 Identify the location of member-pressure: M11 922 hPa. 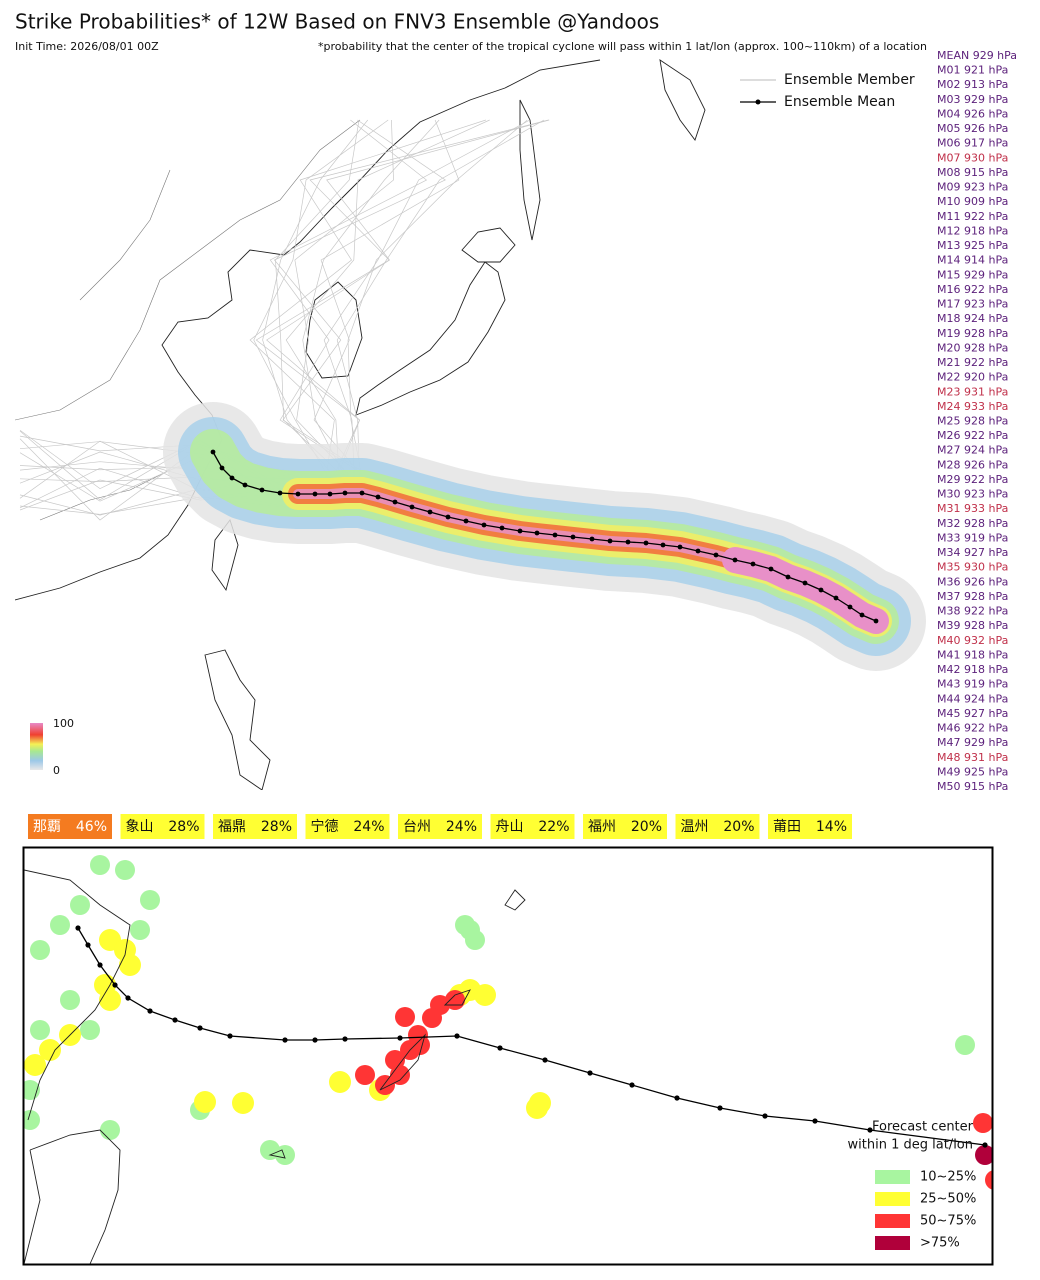
(972, 216).